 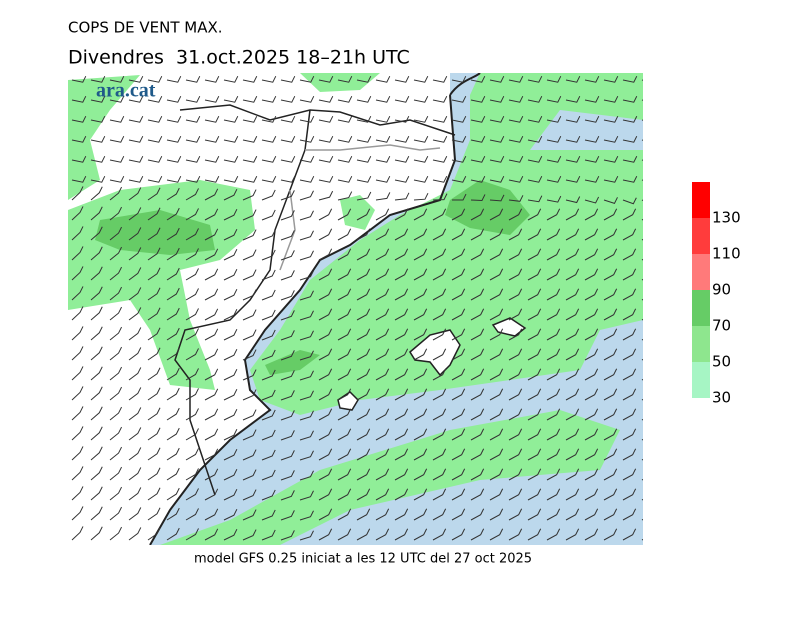 What do you see at coordinates (701, 200) in the screenshot?
I see `colorbar-band` at bounding box center [701, 200].